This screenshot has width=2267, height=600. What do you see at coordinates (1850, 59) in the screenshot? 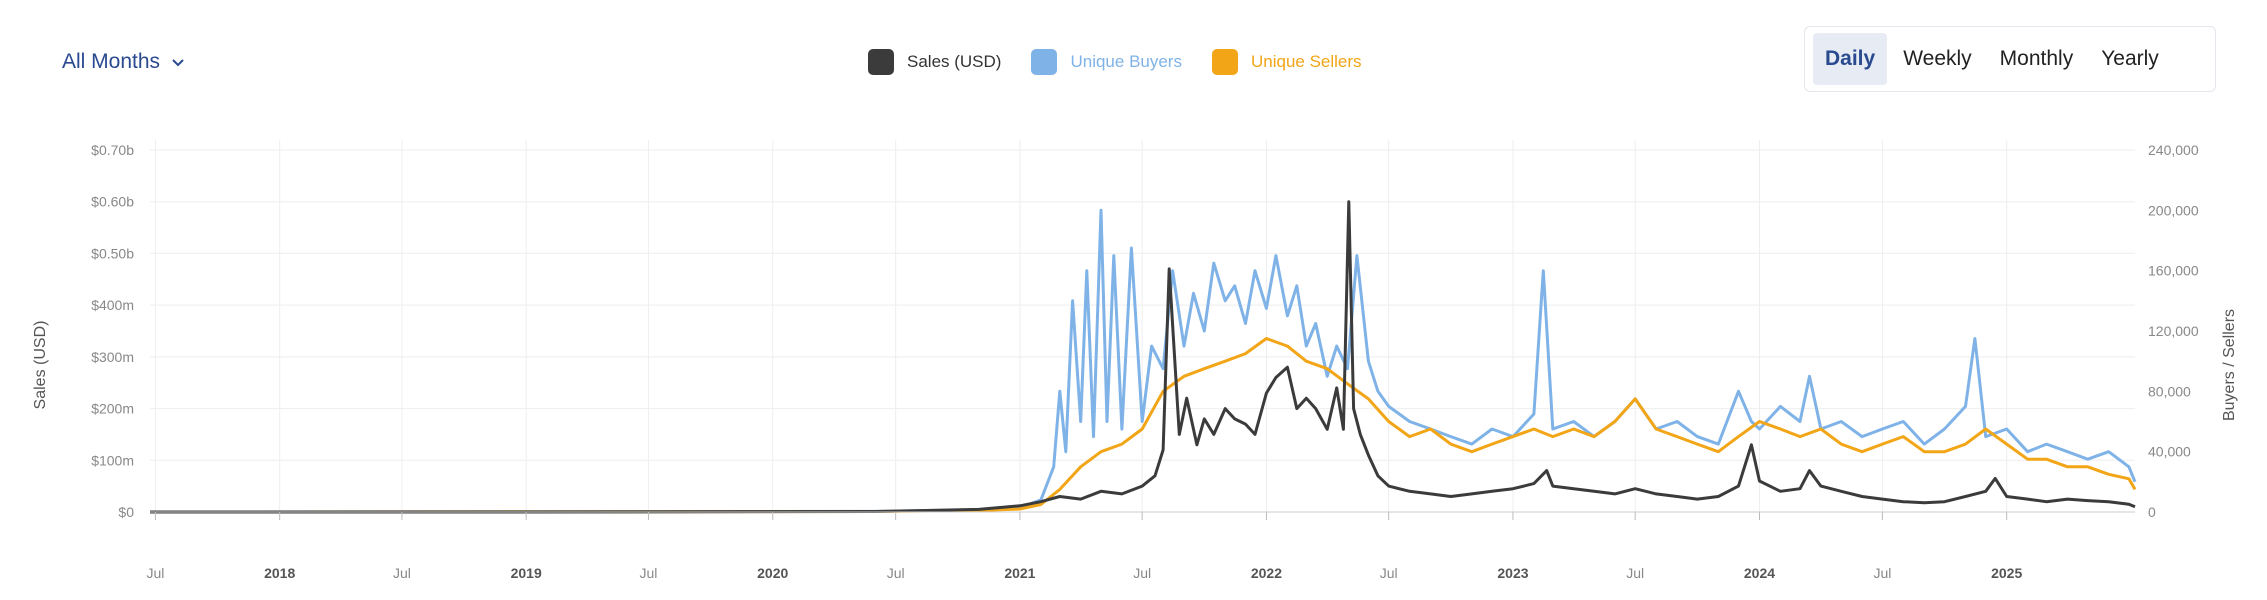
I see `period-button-daily: Daily` at bounding box center [1850, 59].